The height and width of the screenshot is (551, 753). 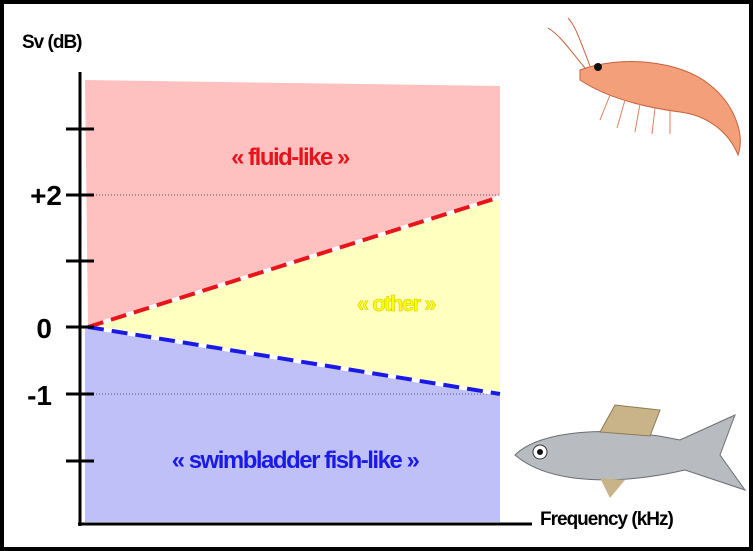 What do you see at coordinates (44, 328) in the screenshot?
I see `tick-label: 0` at bounding box center [44, 328].